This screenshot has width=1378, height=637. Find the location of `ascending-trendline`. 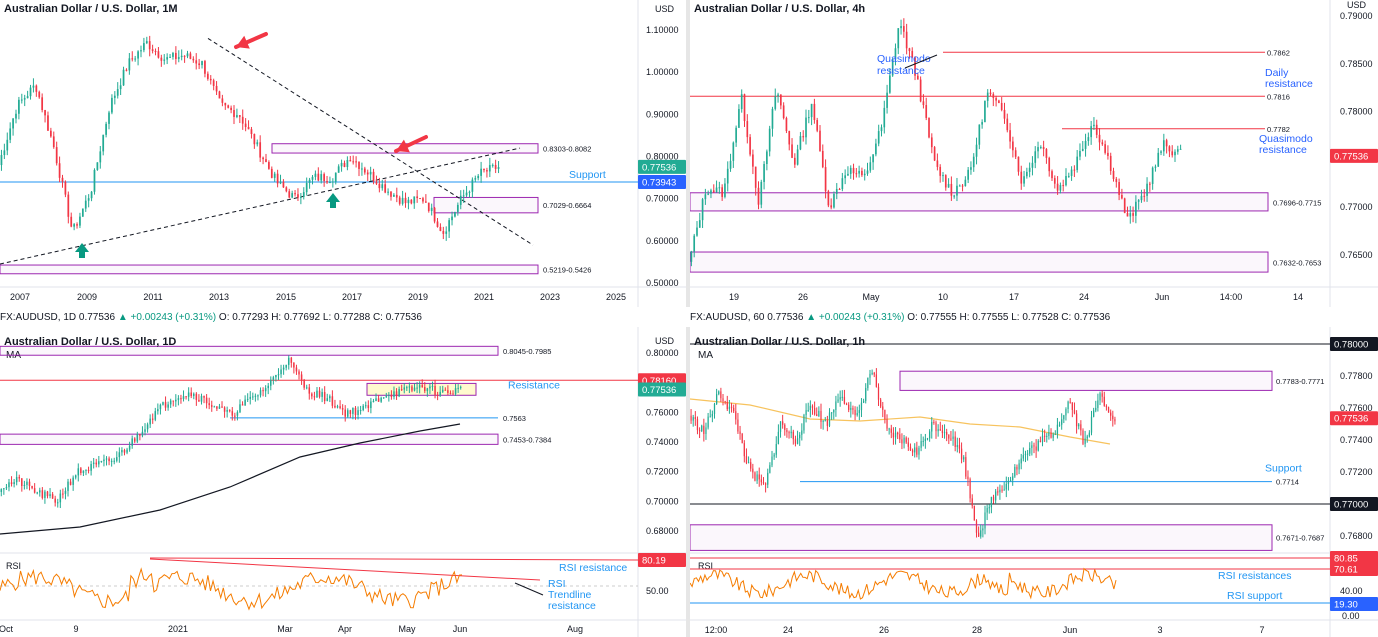

ascending-trendline is located at coordinates (260, 206).